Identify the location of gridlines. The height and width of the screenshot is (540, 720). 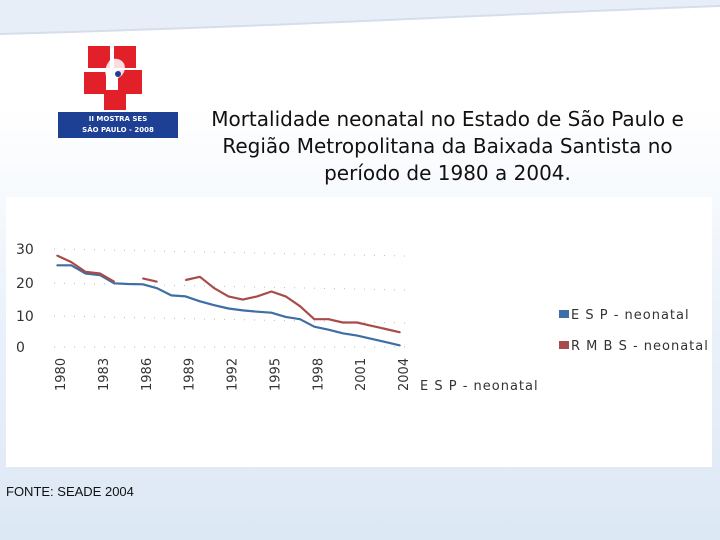
(230, 298).